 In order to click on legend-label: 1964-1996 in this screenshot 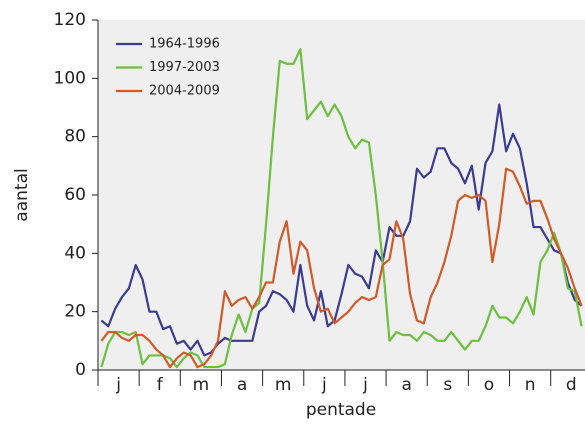, I will do `click(184, 44)`.